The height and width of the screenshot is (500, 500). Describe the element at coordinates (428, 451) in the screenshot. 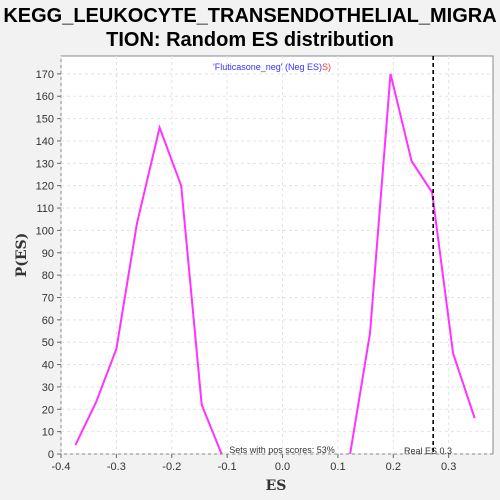

I see `real-es-annotation: Real ES 0.3` at that location.